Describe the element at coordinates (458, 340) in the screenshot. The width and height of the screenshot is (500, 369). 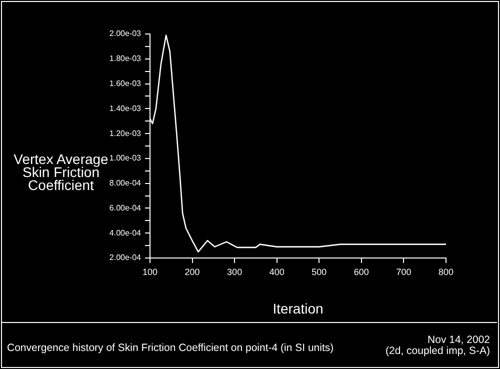
I see `text: Nov 14, 2002` at that location.